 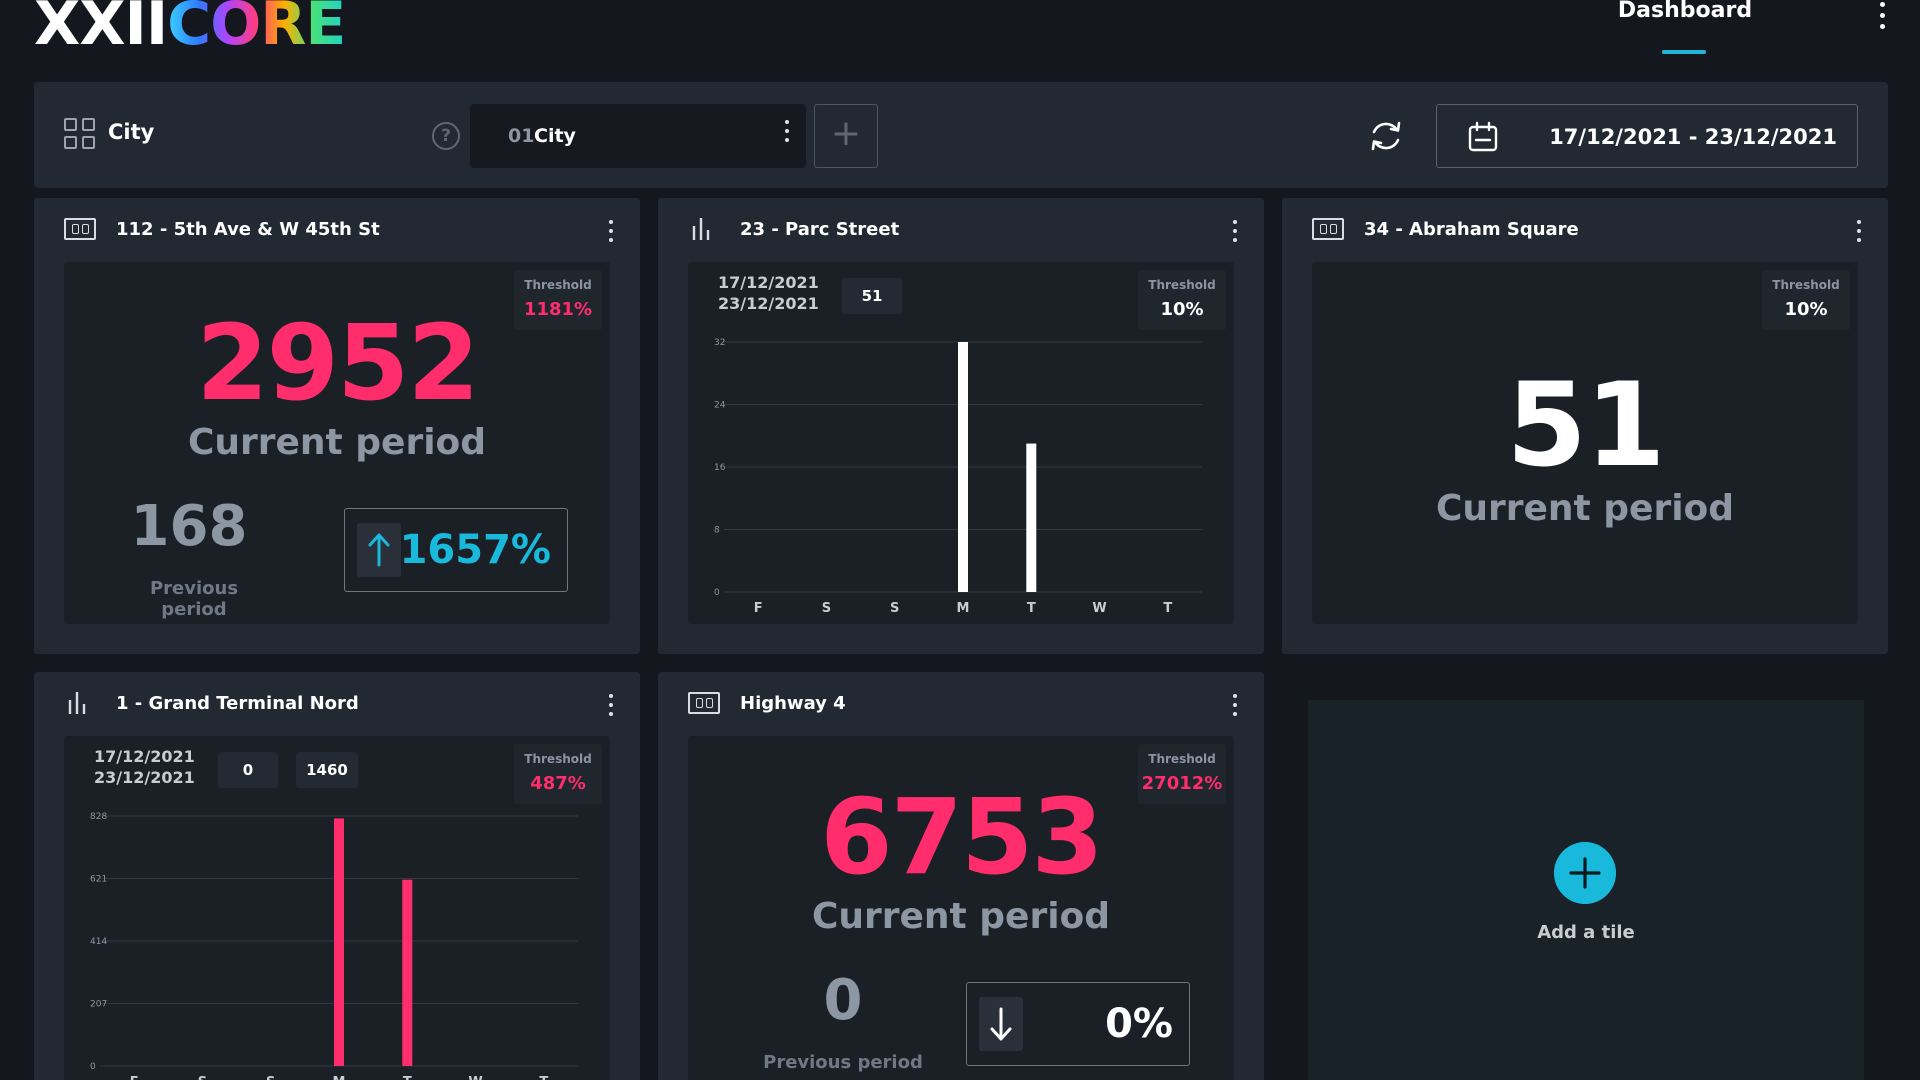 What do you see at coordinates (446, 136) in the screenshot?
I see `help-icon: ?` at bounding box center [446, 136].